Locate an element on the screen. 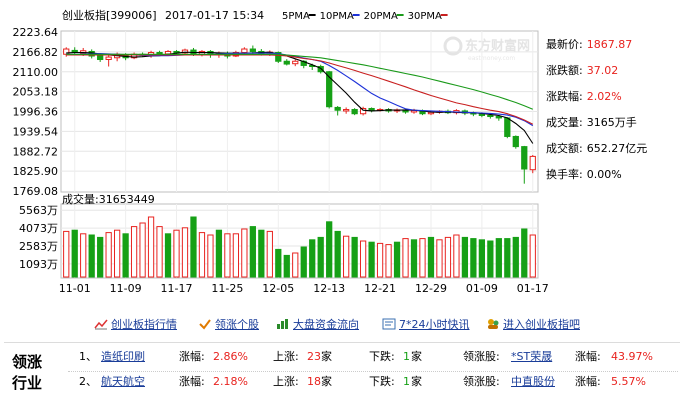 The image size is (684, 408). ma-legend: 5PMA 10PMA 20PMA 30PMA is located at coordinates (365, 16).